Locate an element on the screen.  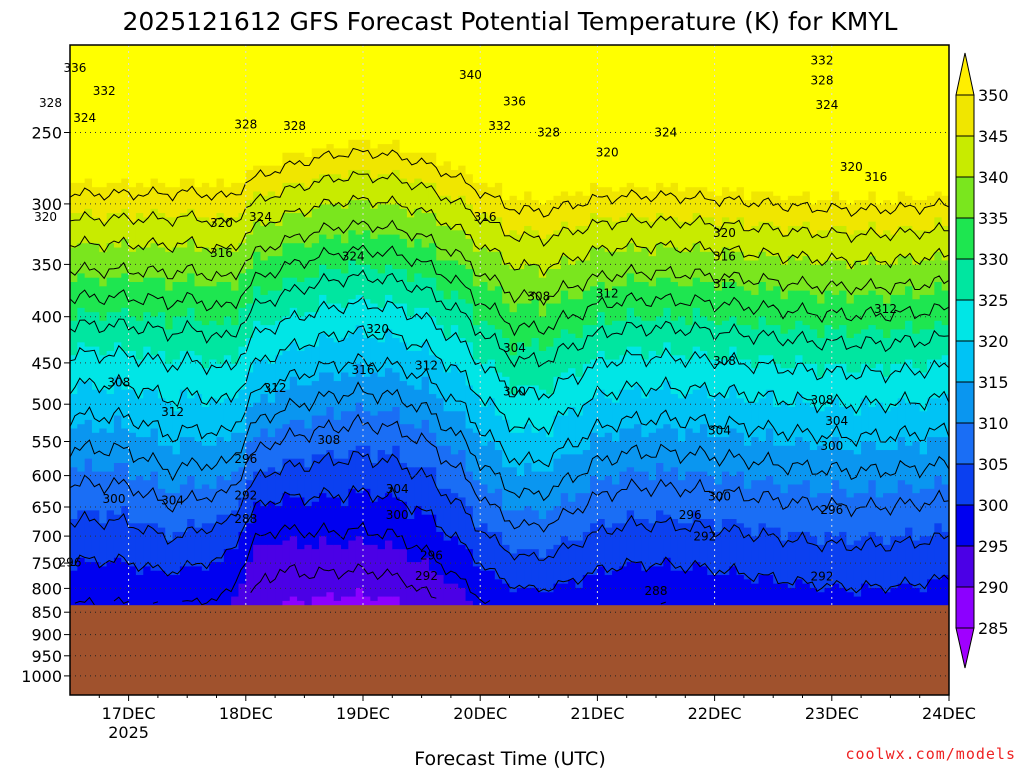
contour-label: 324 is located at coordinates (353, 256).